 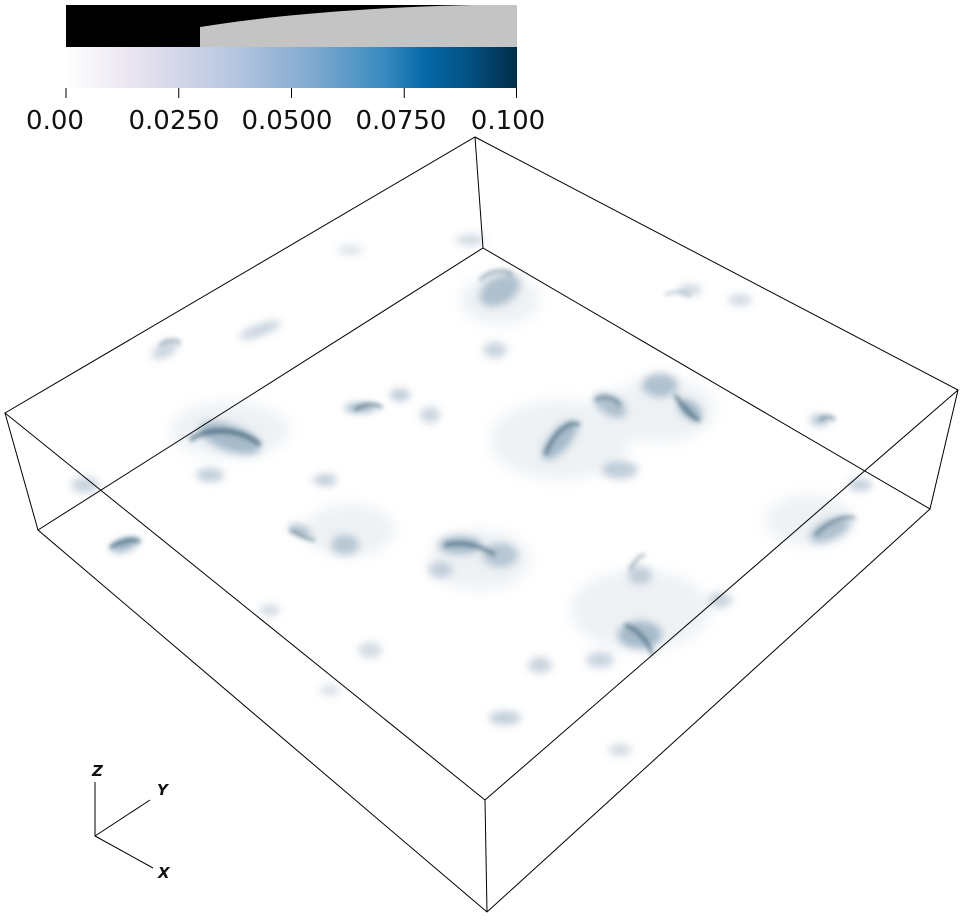 What do you see at coordinates (287, 121) in the screenshot?
I see `colorbar-tick-label: 0.0500` at bounding box center [287, 121].